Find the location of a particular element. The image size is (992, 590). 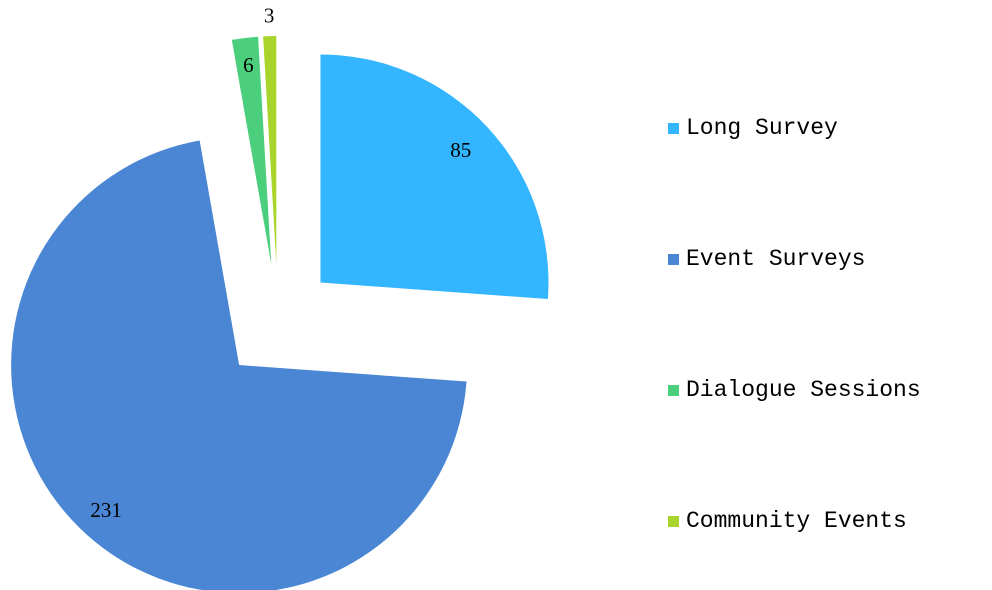

legend-label: Long Survey is located at coordinates (762, 128).